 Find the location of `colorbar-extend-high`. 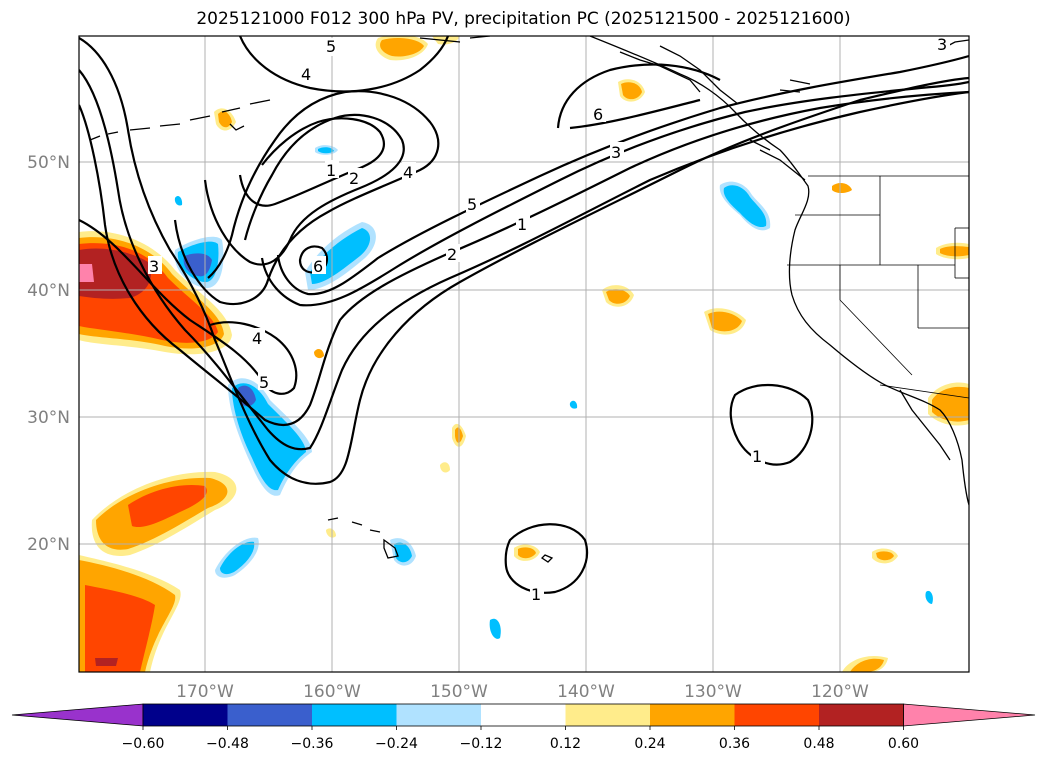

colorbar-extend-high is located at coordinates (969, 715).